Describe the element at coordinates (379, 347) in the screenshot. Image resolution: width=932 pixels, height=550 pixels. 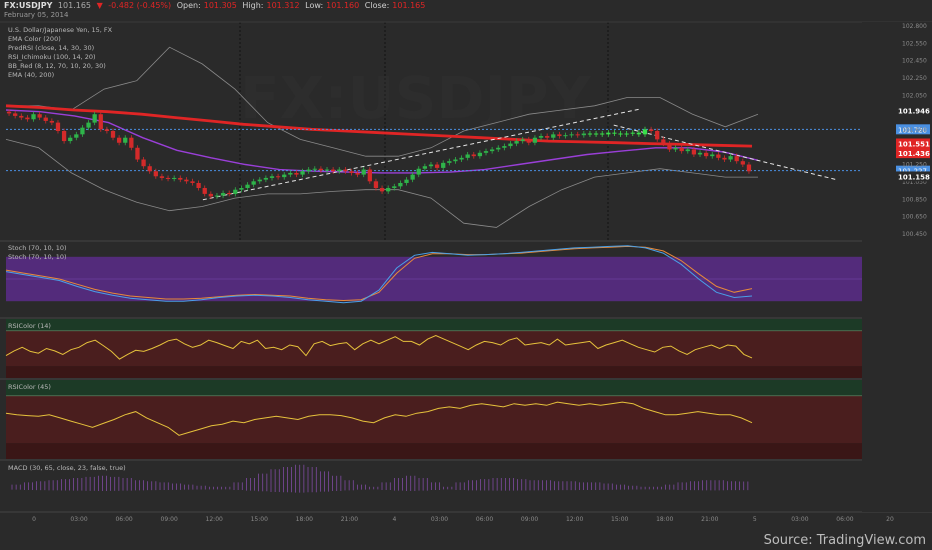
I see `rsi14-line` at that location.